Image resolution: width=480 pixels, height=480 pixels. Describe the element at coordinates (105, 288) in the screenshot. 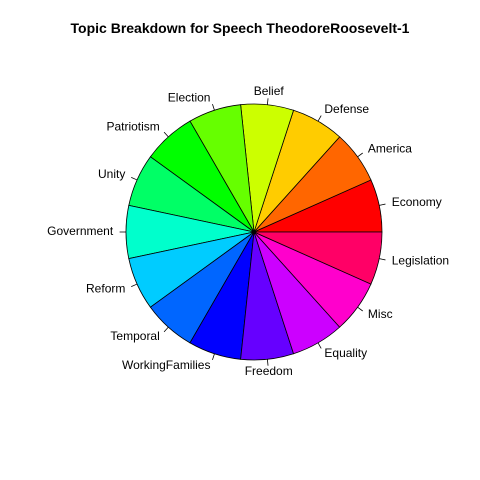

I see `pie-label-reform: Reform` at that location.